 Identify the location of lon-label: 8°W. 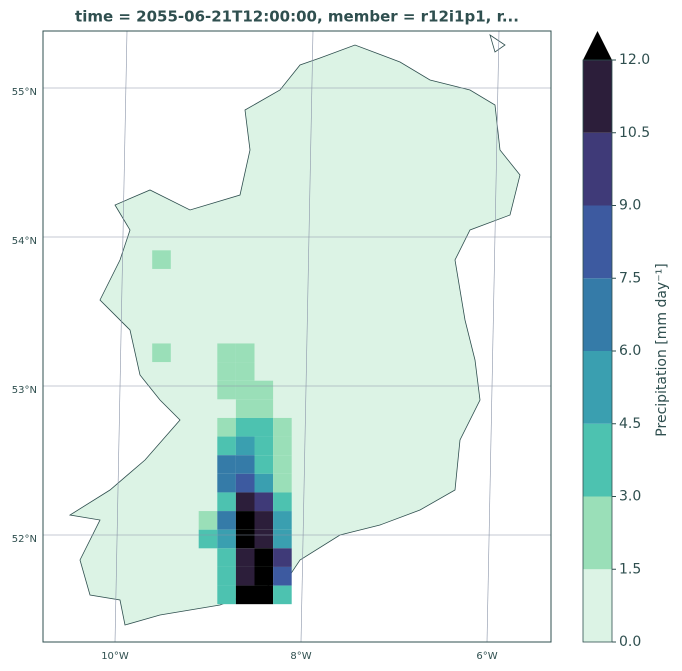
(300, 656).